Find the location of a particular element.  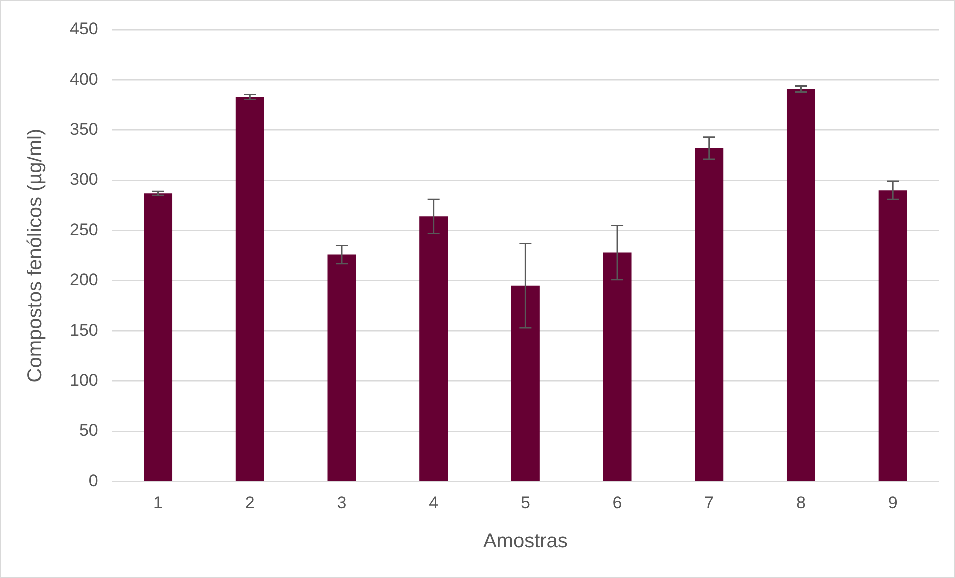

x-tick-label: 3 is located at coordinates (342, 502).